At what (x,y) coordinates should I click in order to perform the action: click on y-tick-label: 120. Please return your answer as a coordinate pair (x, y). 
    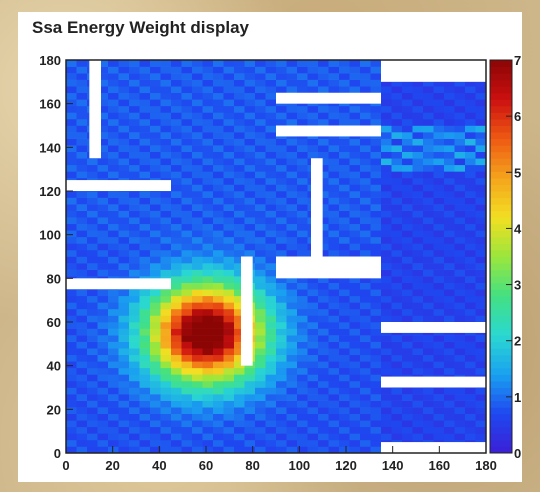
    Looking at the image, I should click on (50, 191).